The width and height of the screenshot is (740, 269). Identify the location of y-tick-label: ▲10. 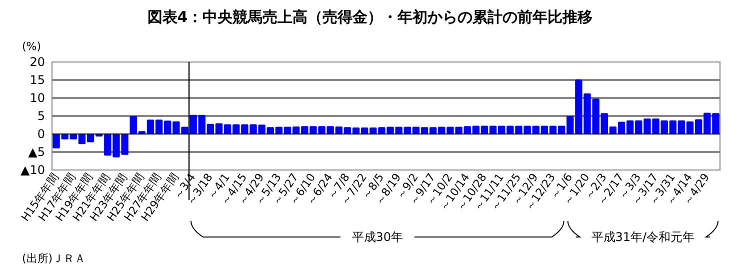
(32, 170).